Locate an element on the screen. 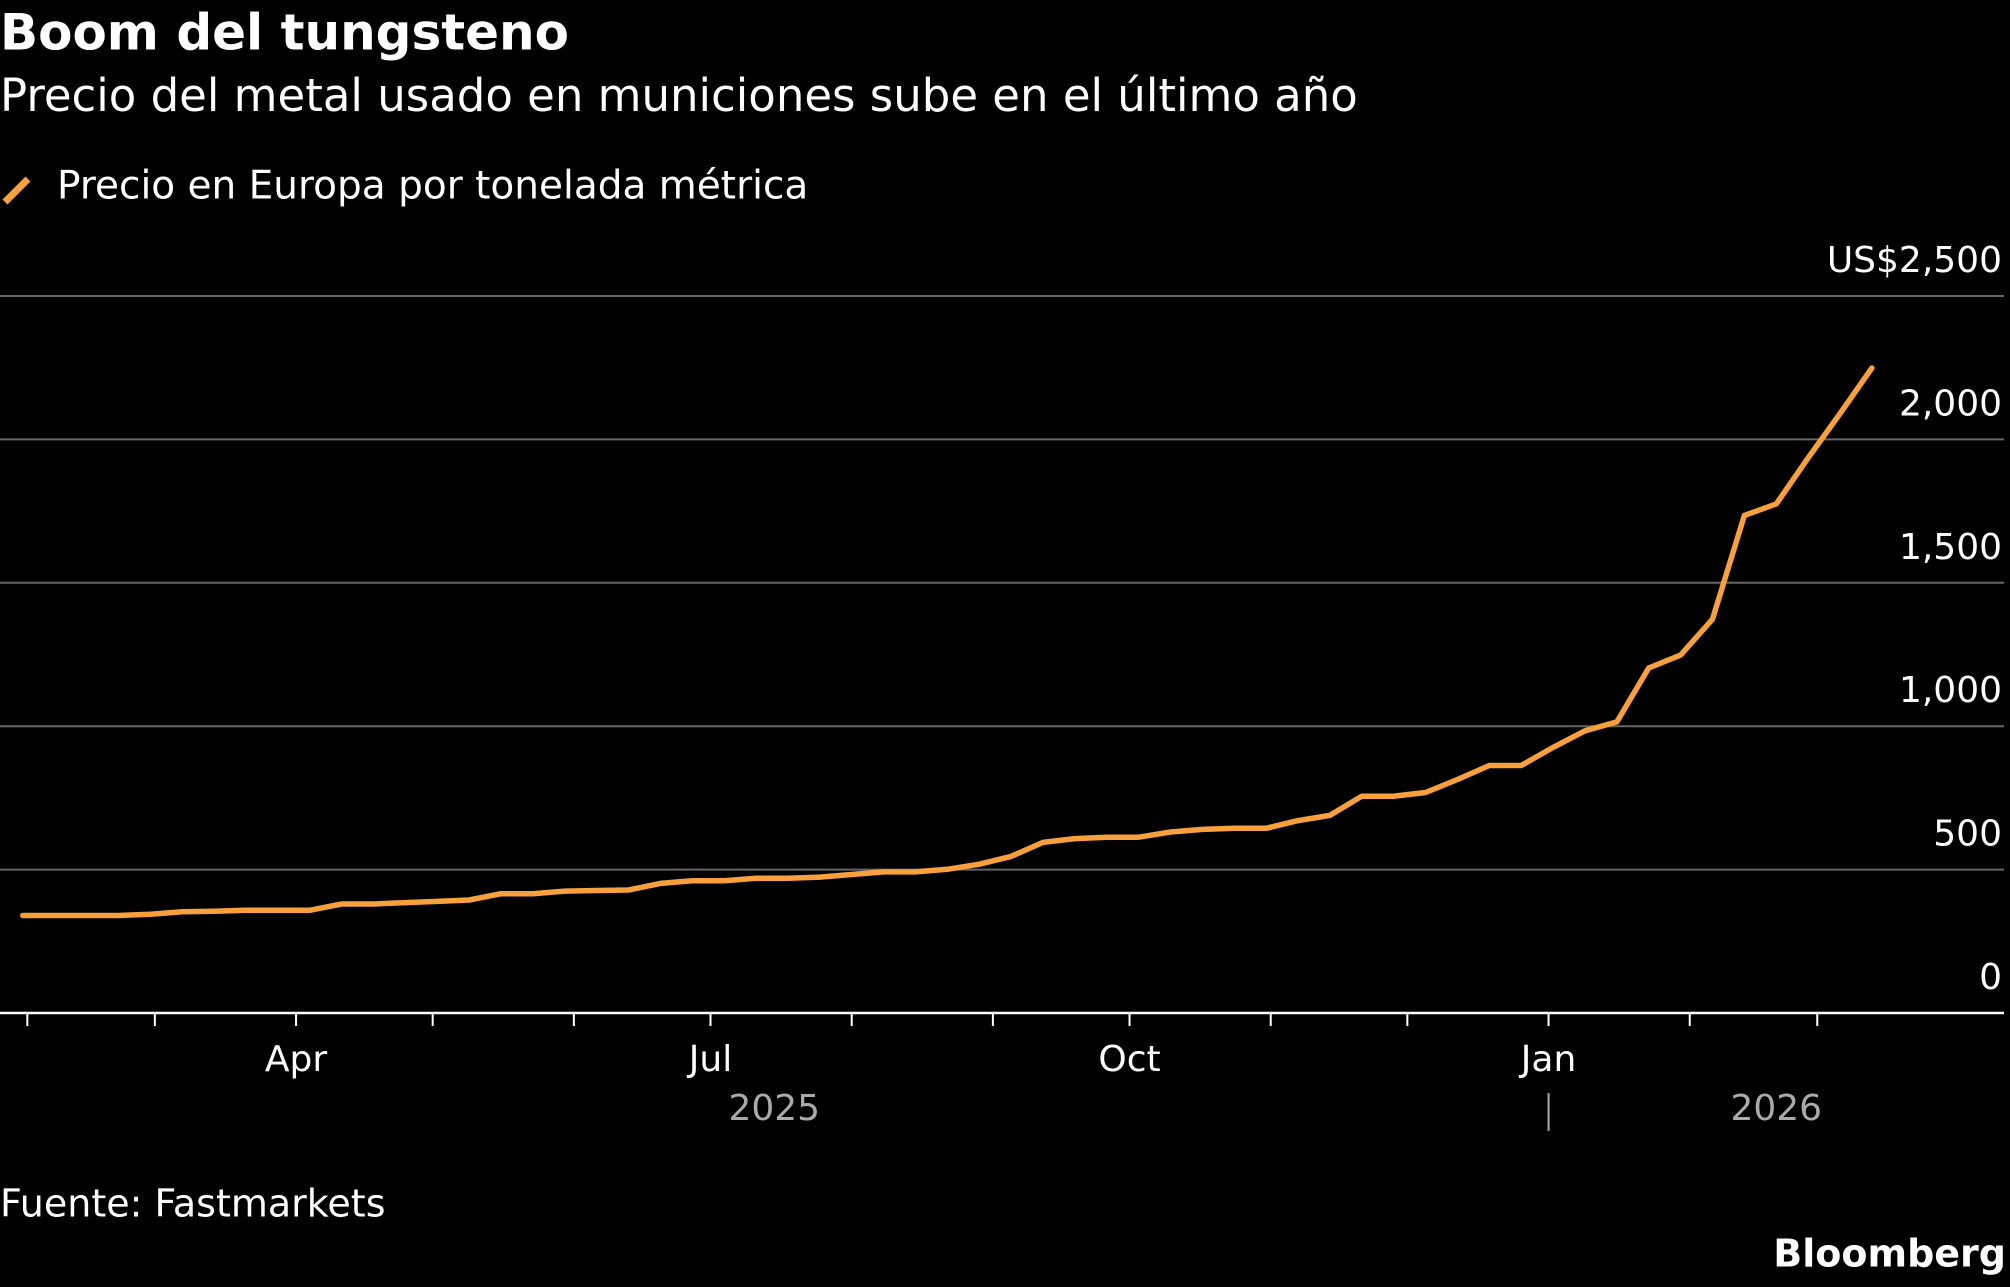  legend-marker is located at coordinates (16, 190).